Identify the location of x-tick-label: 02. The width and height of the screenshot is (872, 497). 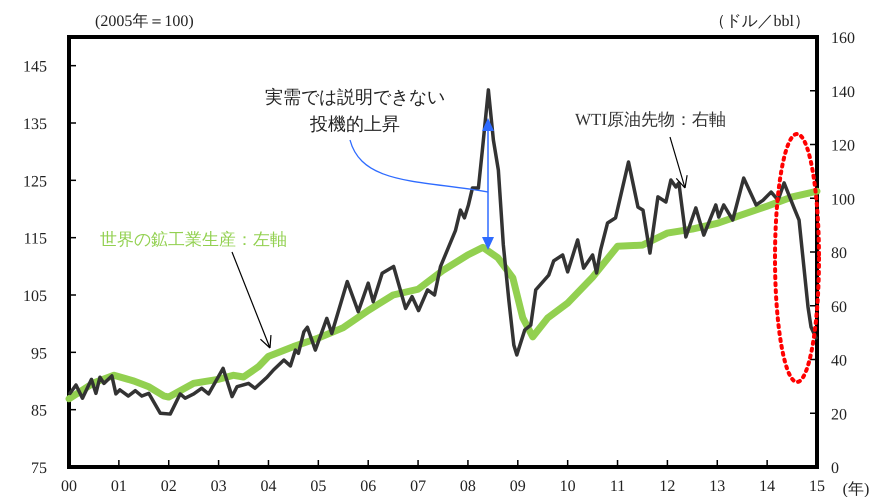
(168, 486).